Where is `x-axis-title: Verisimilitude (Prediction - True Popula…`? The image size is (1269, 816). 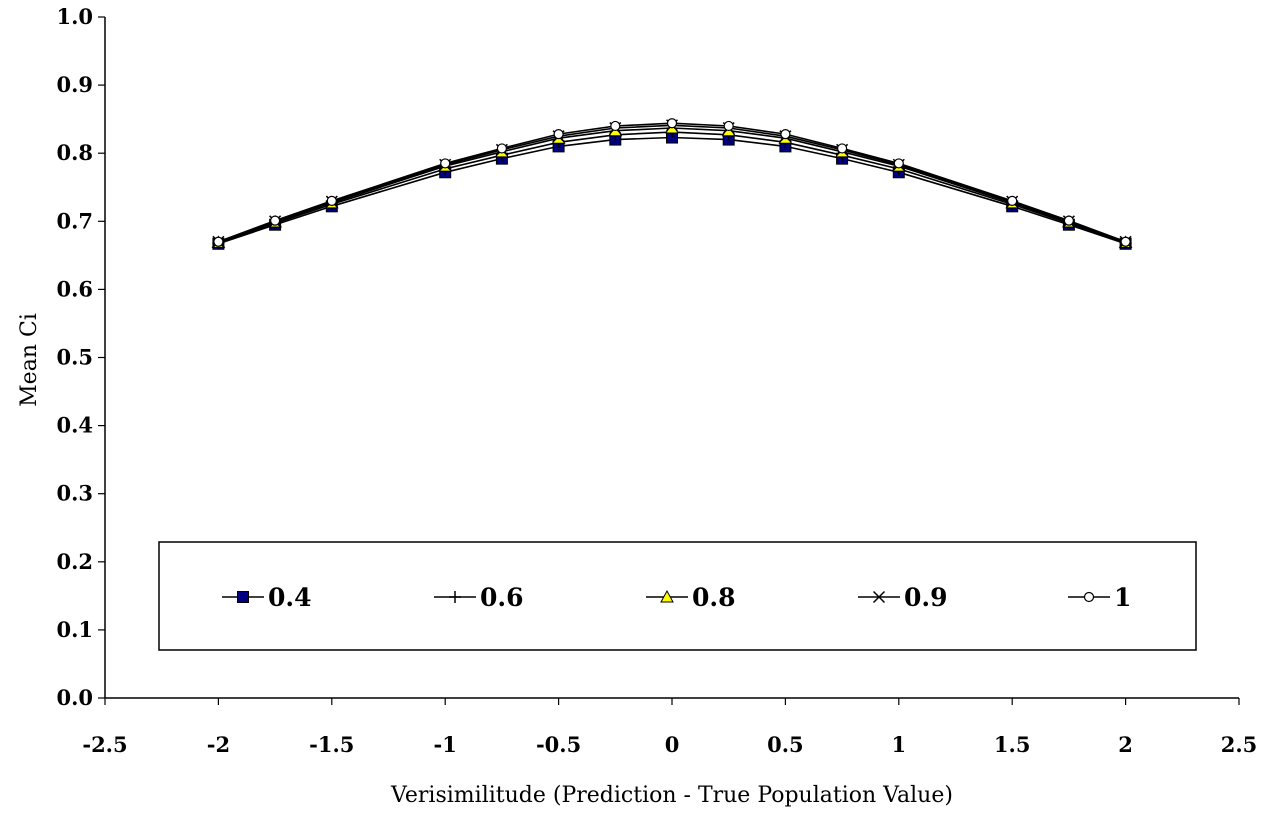 x-axis-title: Verisimilitude (Prediction - True Popula… is located at coordinates (671, 795).